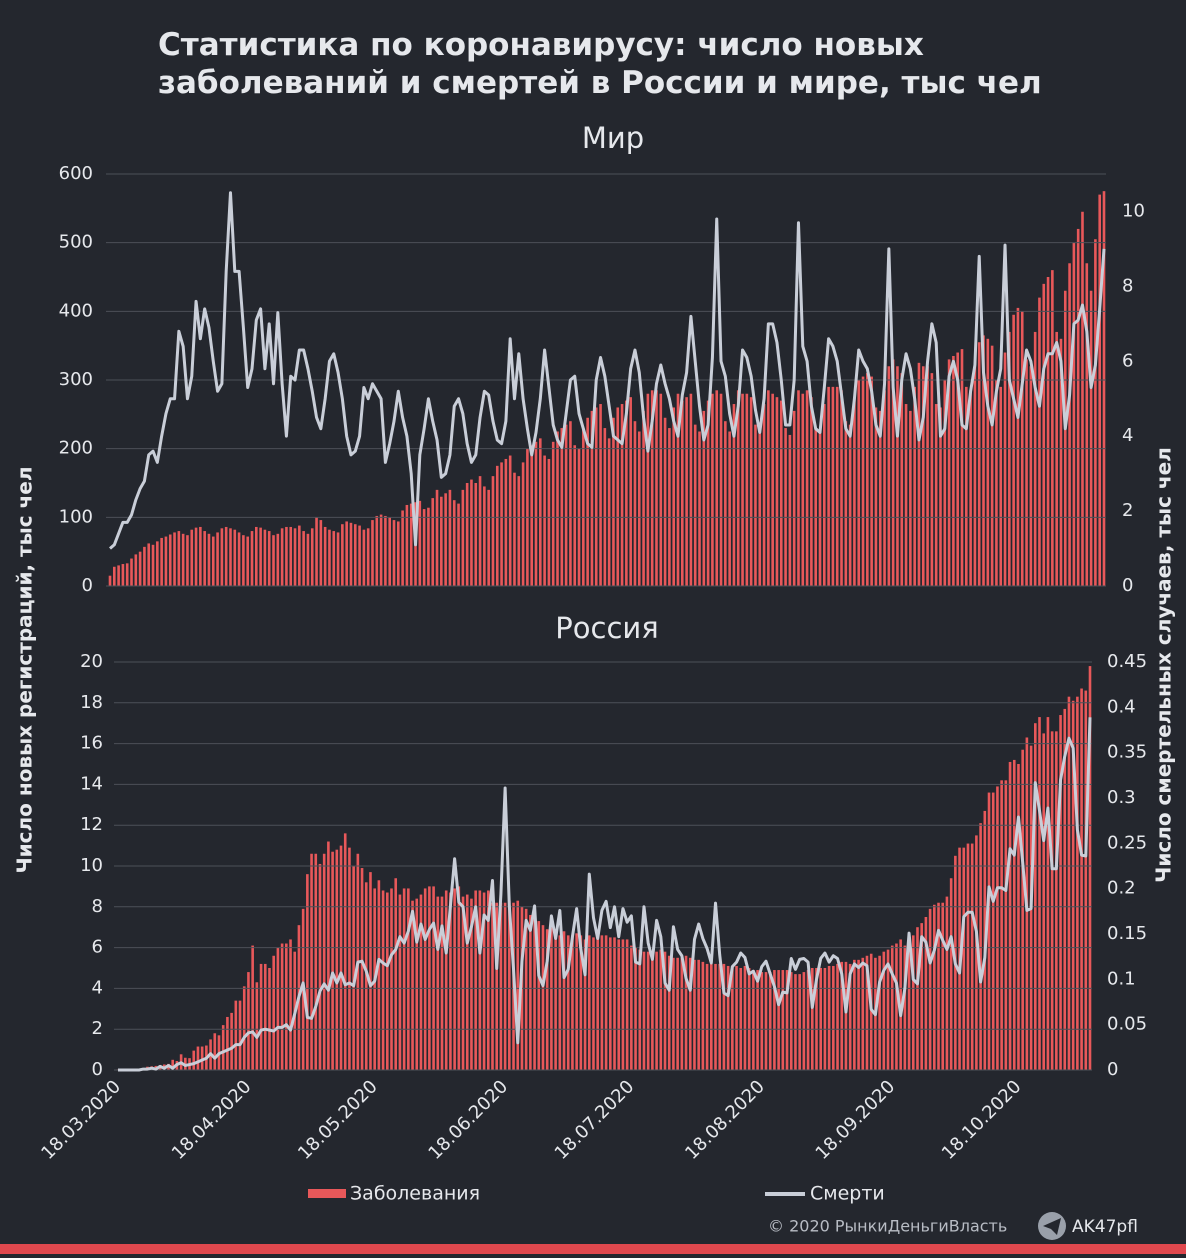 This screenshot has width=1186, height=1258. I want to click on y-tick-label: 18, so click(91, 702).